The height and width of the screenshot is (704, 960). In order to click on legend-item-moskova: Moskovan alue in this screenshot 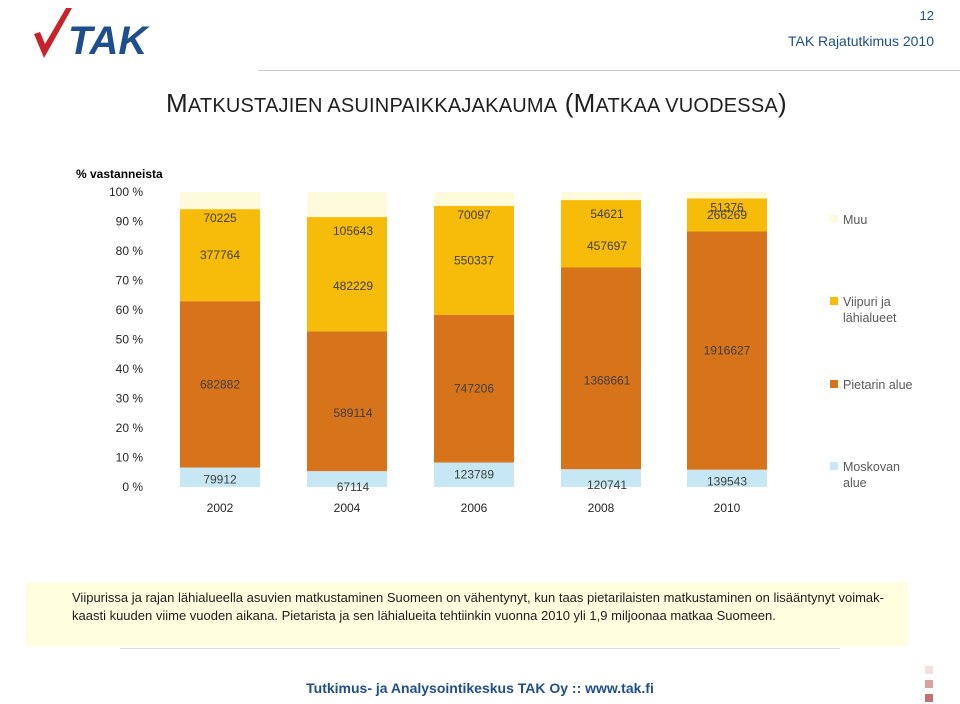, I will do `click(876, 475)`.